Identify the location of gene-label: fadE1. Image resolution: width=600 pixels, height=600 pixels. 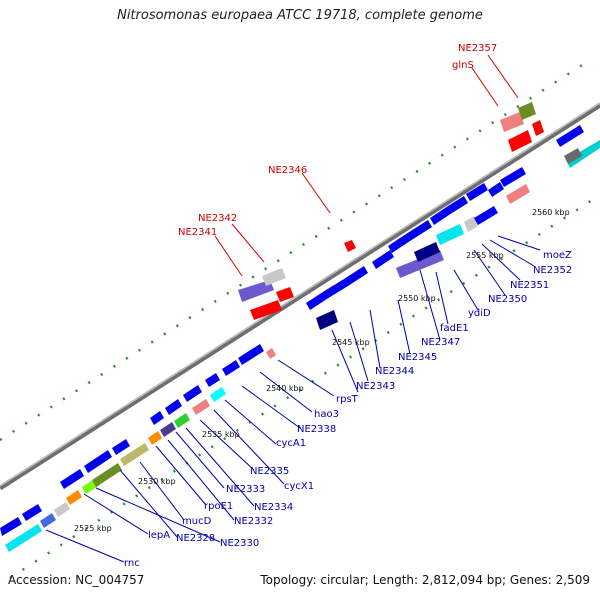
(454, 328).